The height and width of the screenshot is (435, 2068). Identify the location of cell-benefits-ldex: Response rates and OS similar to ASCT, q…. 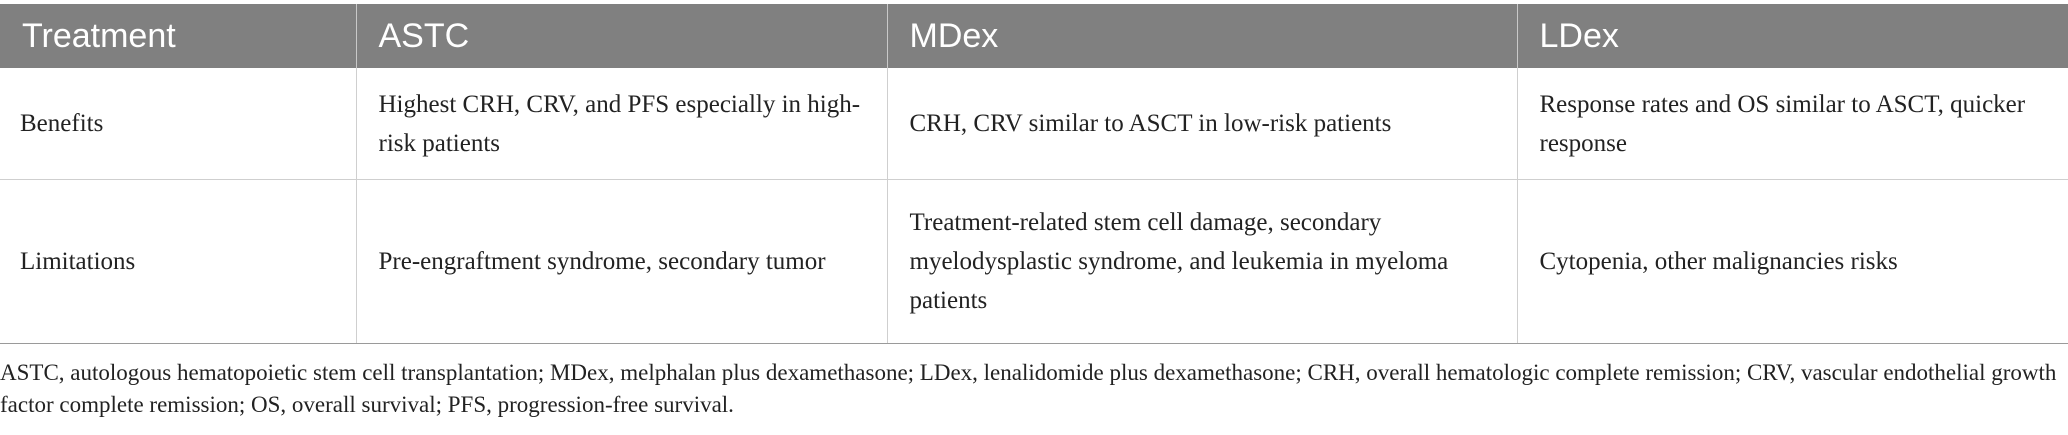
(1792, 124).